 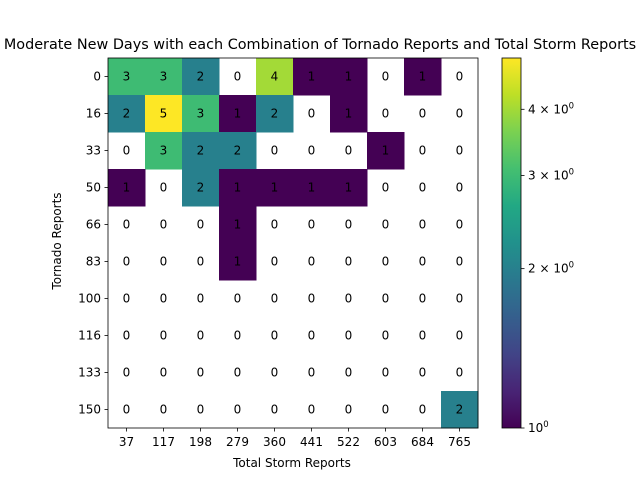 I want to click on x-axis-label: Total Storm Reports, so click(x=291, y=463).